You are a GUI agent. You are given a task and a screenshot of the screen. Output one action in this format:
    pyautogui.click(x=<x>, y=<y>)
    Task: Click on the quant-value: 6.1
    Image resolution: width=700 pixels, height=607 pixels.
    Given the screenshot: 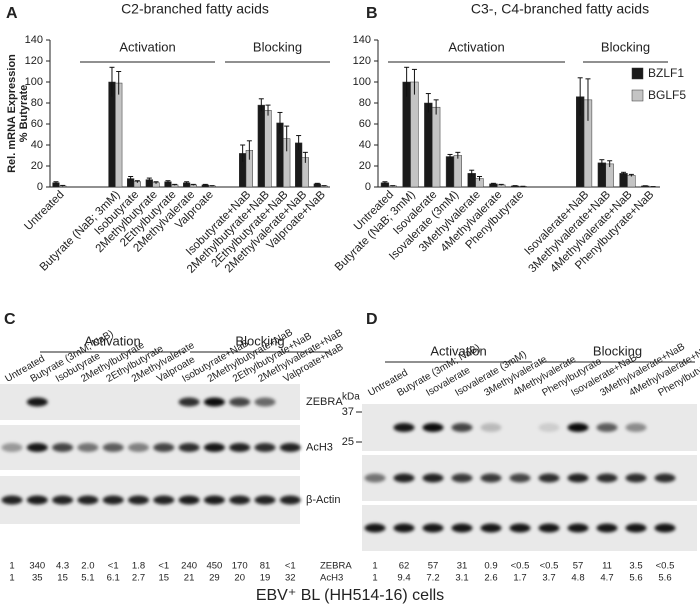 What is the action you would take?
    pyautogui.click(x=113, y=578)
    